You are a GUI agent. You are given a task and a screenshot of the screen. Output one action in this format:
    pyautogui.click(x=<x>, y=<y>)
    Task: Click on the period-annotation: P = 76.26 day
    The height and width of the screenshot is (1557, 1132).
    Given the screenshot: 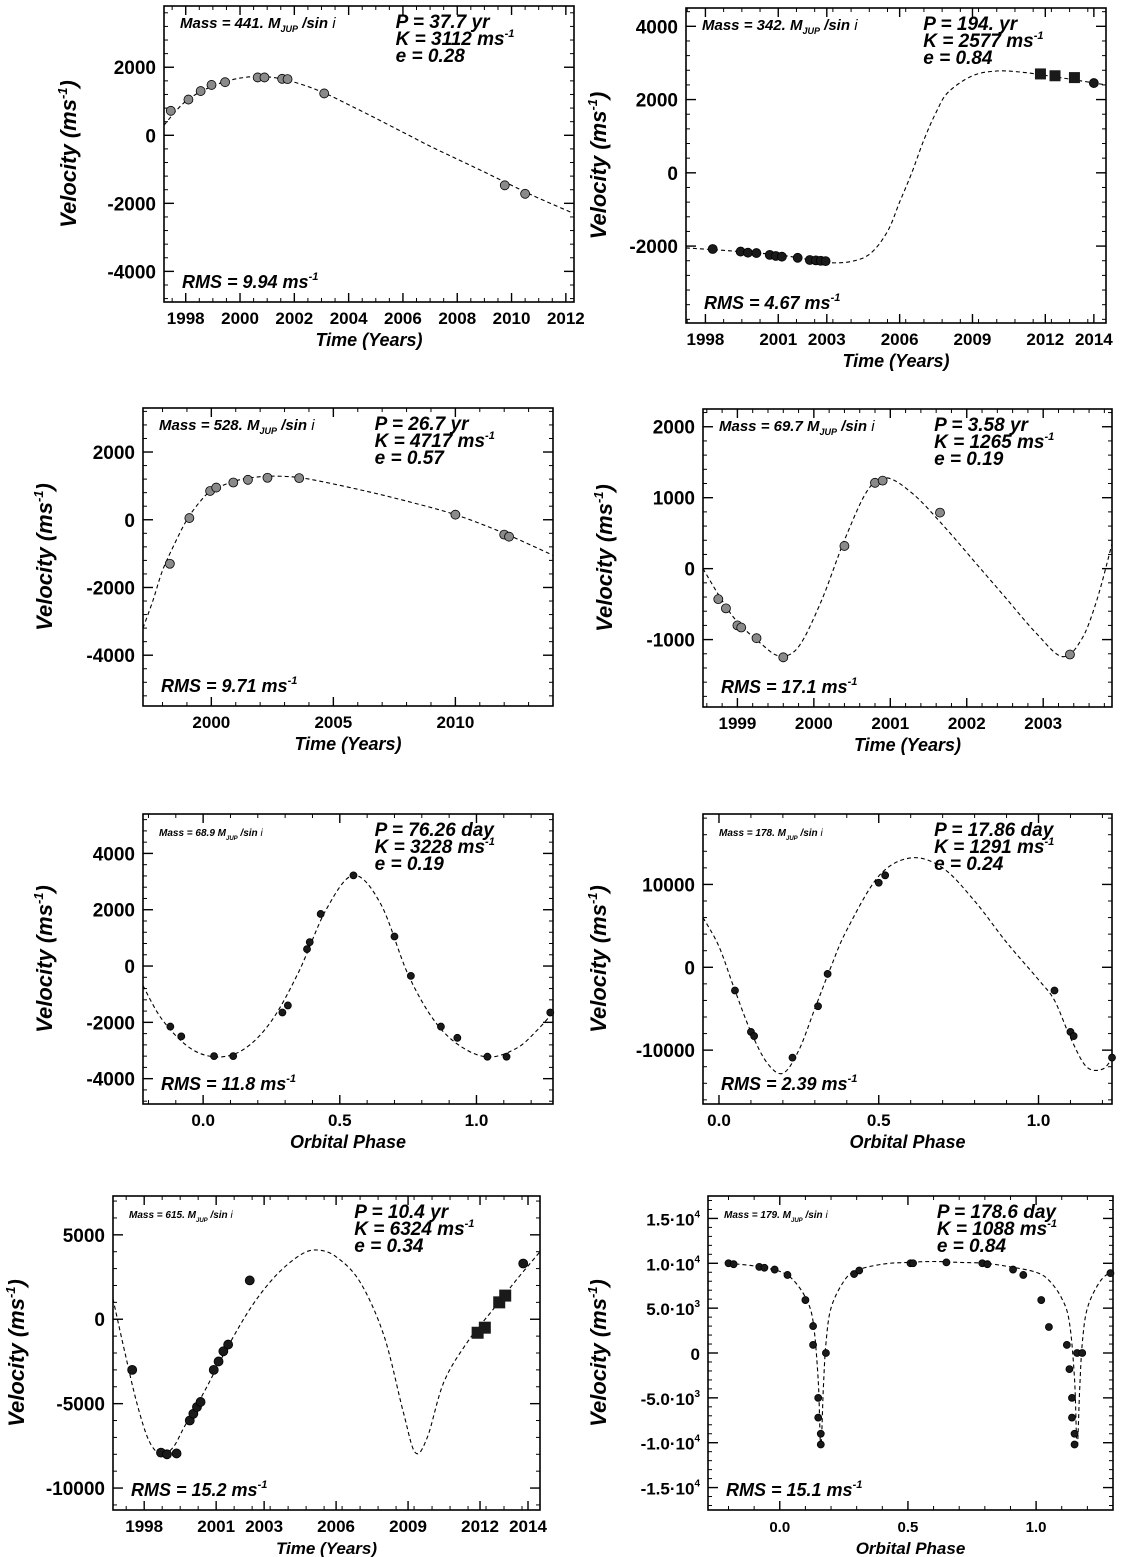 What is the action you would take?
    pyautogui.click(x=435, y=830)
    